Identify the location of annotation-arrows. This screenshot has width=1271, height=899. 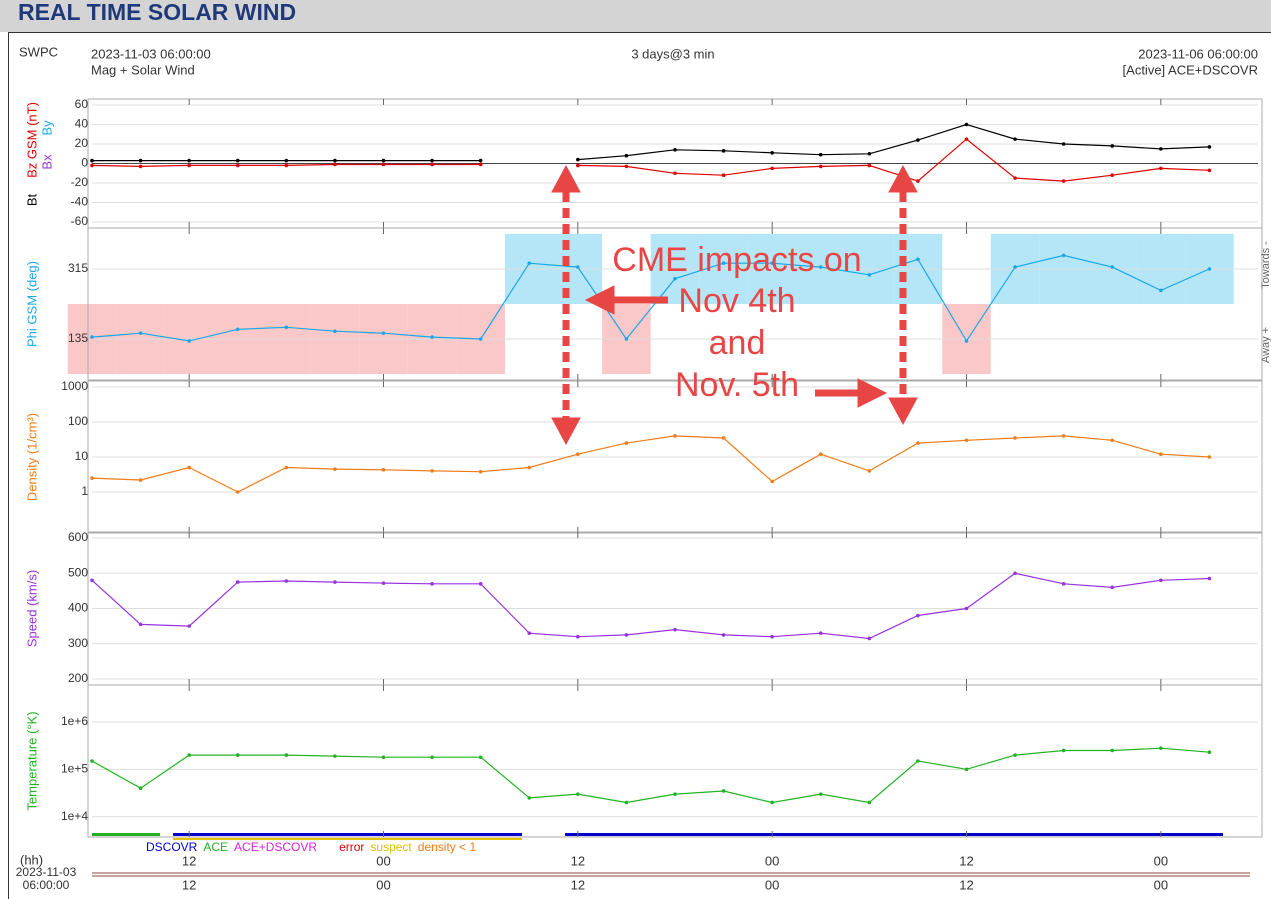
(734, 305).